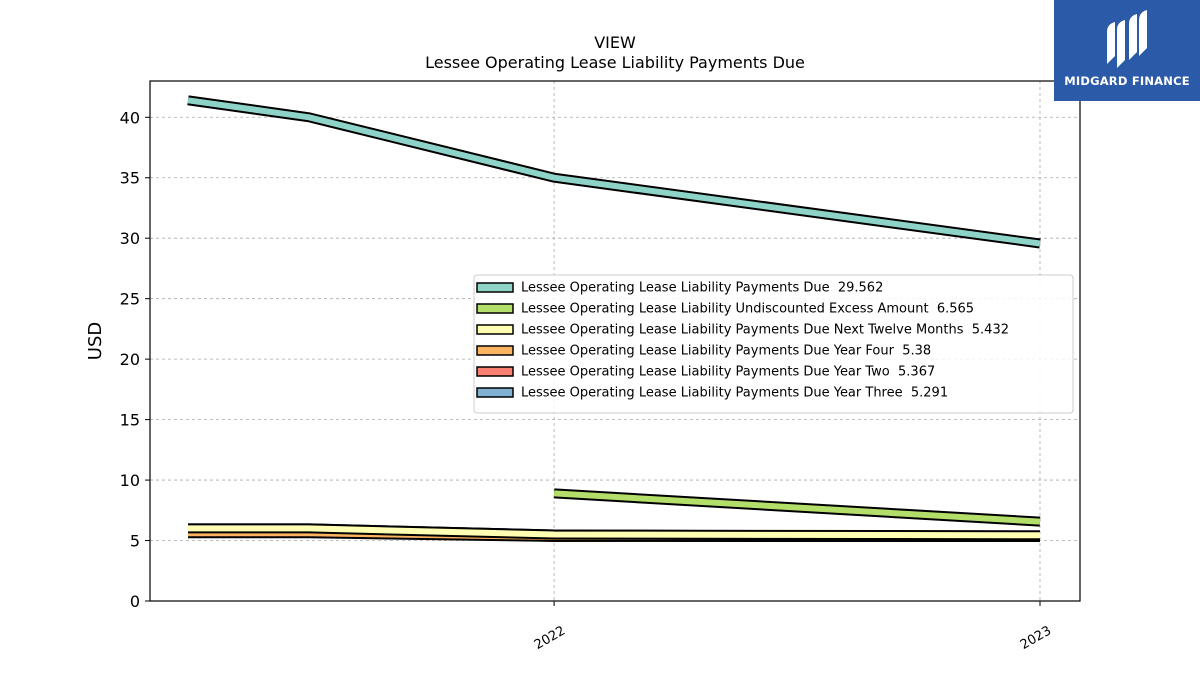  Describe the element at coordinates (130, 299) in the screenshot. I see `y-tick-label: 25` at that location.